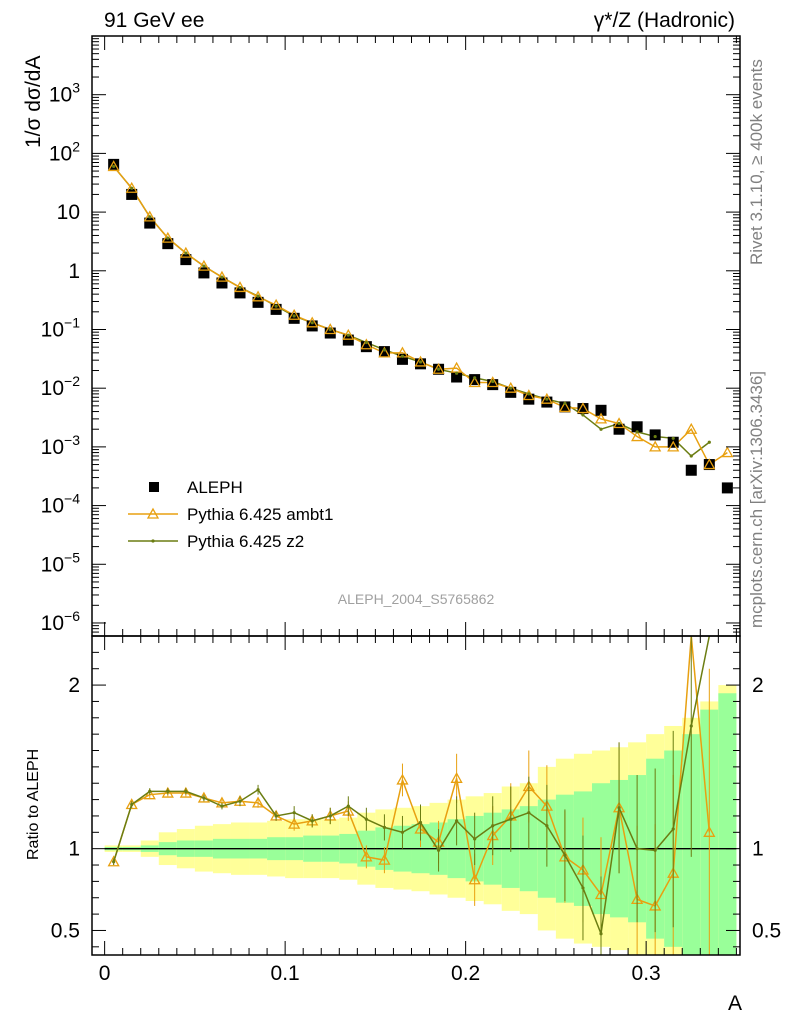 The image size is (786, 1024). What do you see at coordinates (72, 557) in the screenshot?
I see `y-tick-exponent: −5` at bounding box center [72, 557].